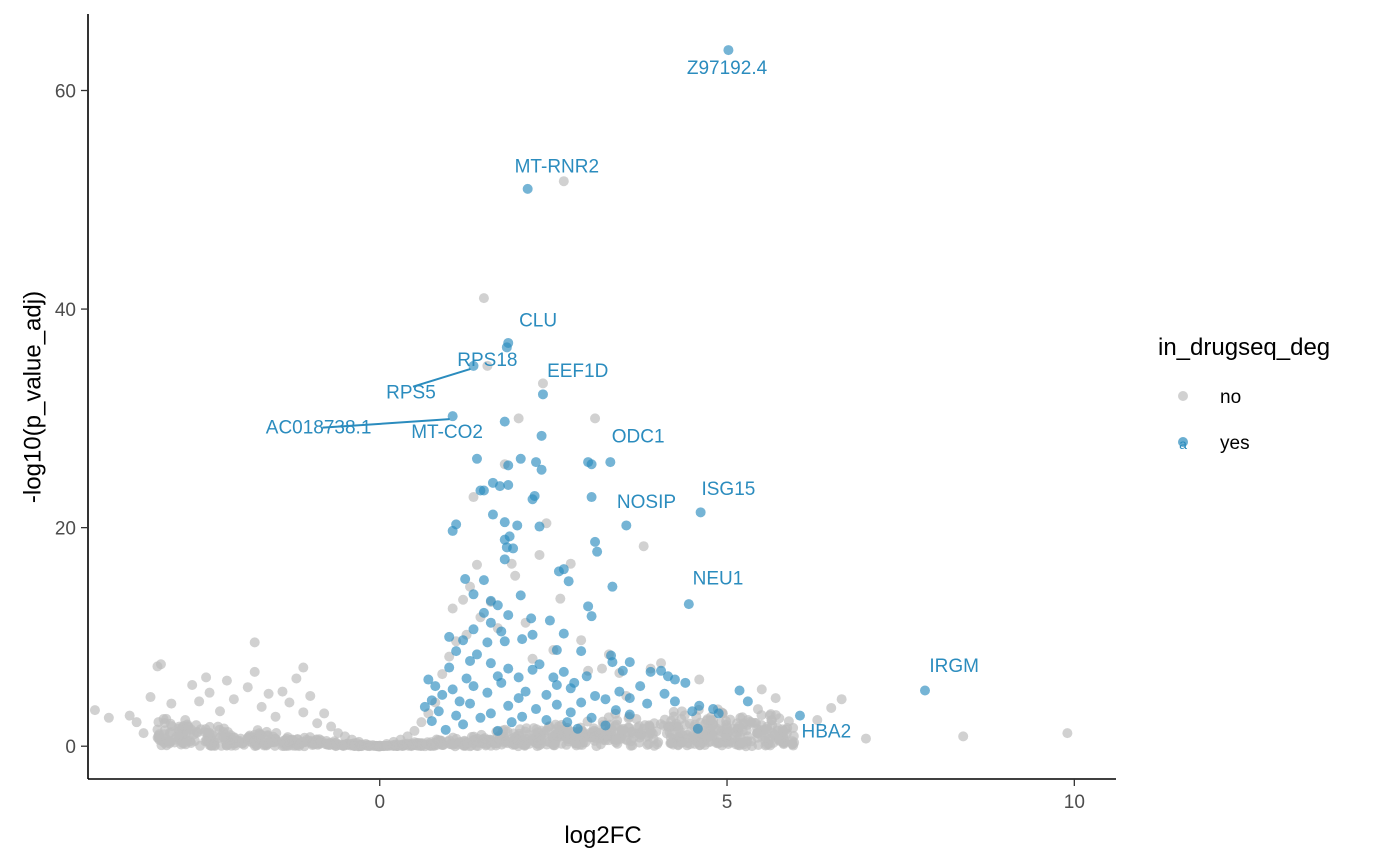  Describe the element at coordinates (1244, 347) in the screenshot. I see `legend-title: in_drugseq_deg` at that location.